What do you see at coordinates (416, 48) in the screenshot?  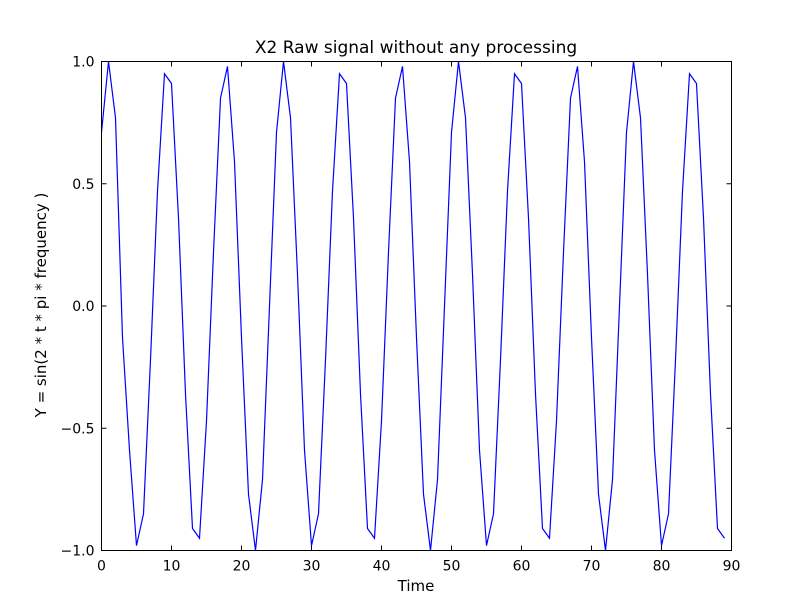 I see `chart-title: X2 Raw signal without any processing` at bounding box center [416, 48].